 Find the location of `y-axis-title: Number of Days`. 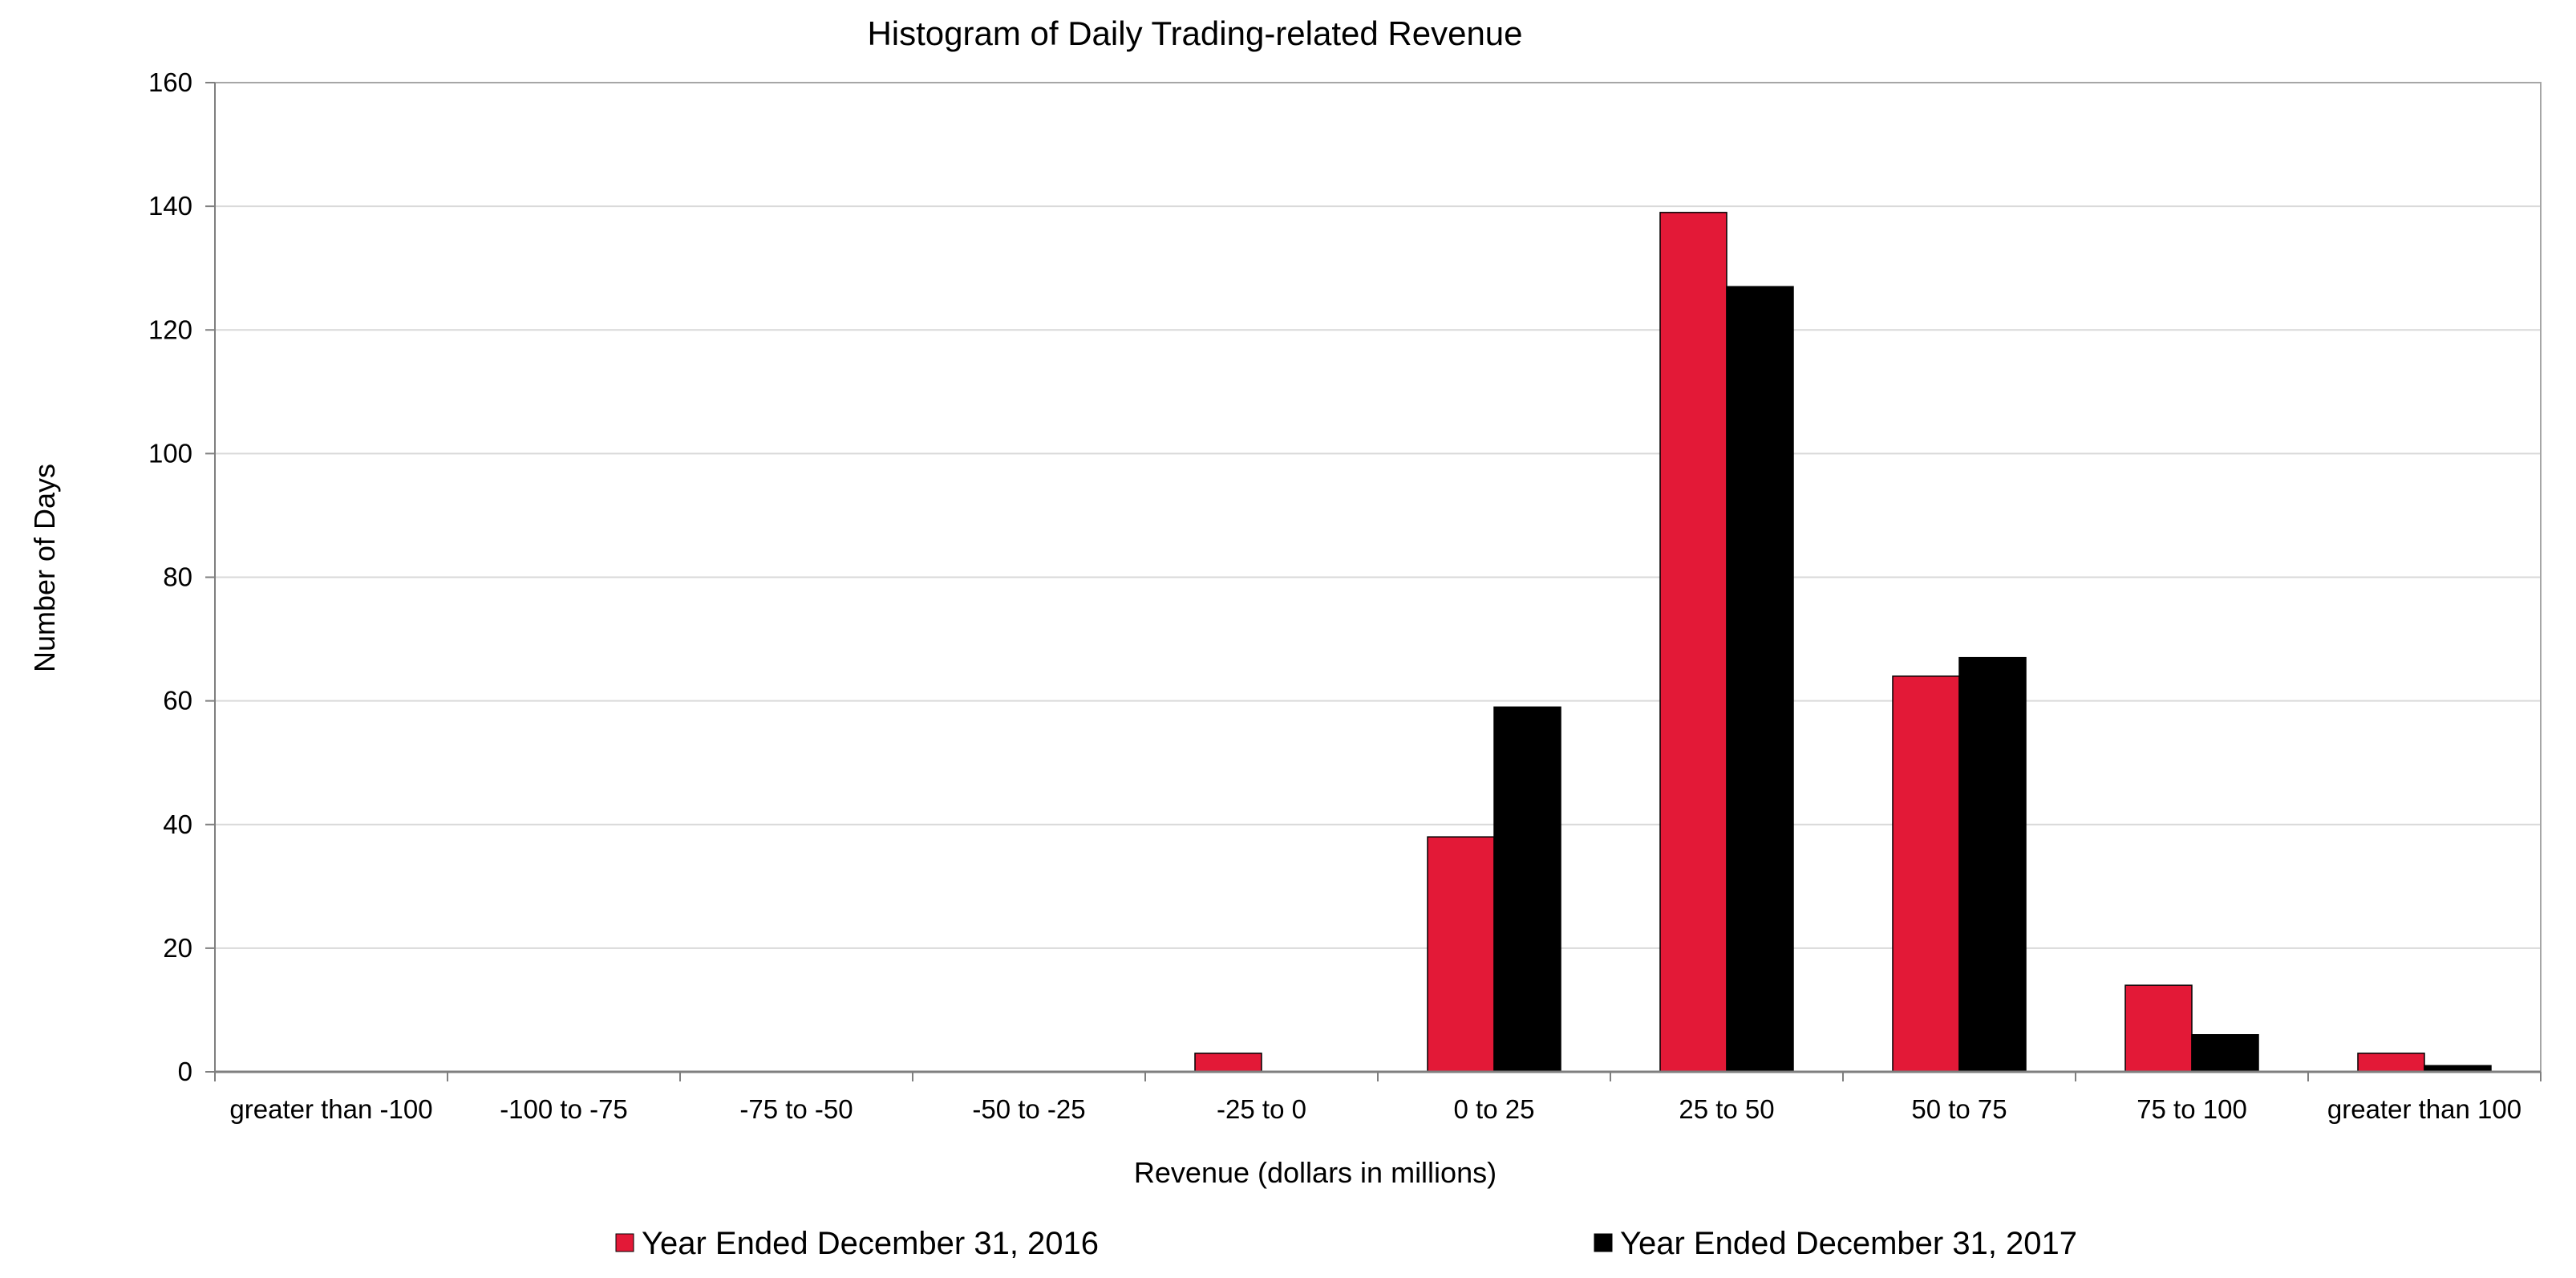

y-axis-title: Number of Days is located at coordinates (44, 568).